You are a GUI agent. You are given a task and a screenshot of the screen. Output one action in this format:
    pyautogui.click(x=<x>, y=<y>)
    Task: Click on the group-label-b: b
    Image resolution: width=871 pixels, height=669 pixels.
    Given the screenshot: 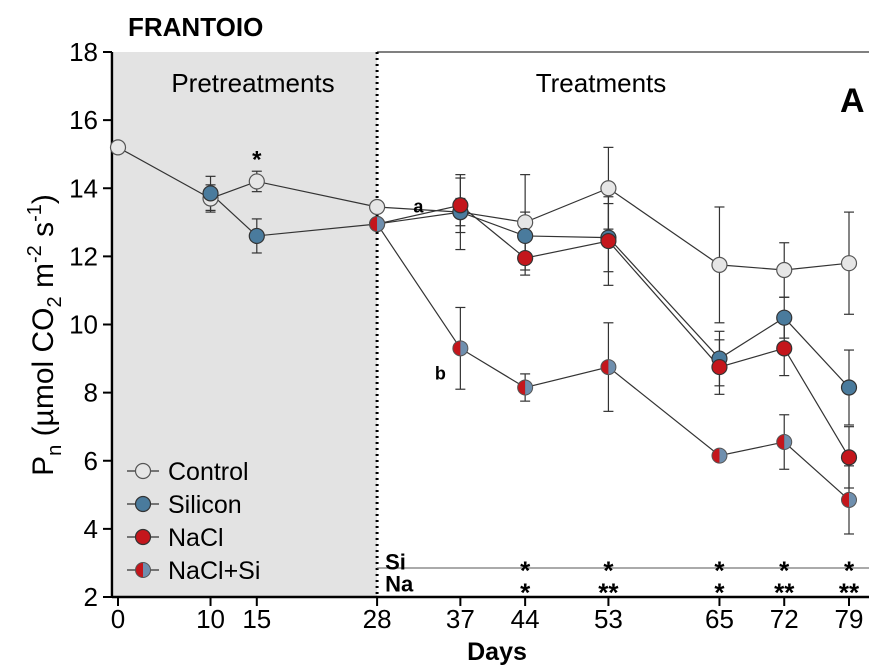 What is the action you would take?
    pyautogui.click(x=440, y=373)
    